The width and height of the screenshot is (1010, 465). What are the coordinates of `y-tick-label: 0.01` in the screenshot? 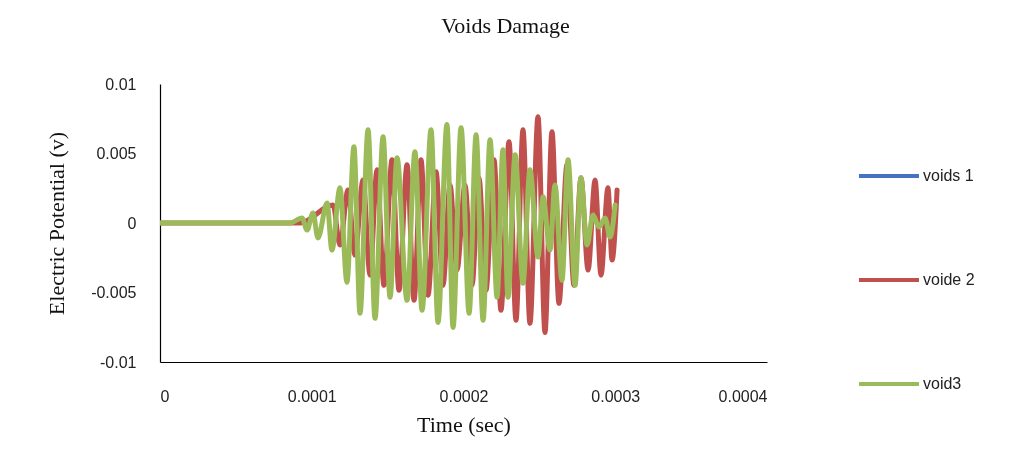 It's located at (121, 84).